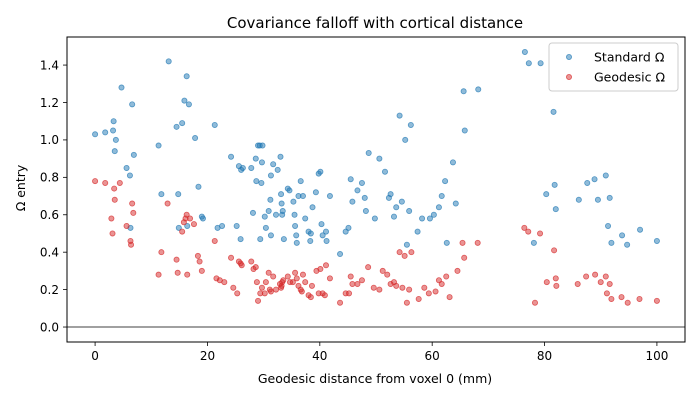  Describe the element at coordinates (207, 356) in the screenshot. I see `x-tick-label: 20` at that location.